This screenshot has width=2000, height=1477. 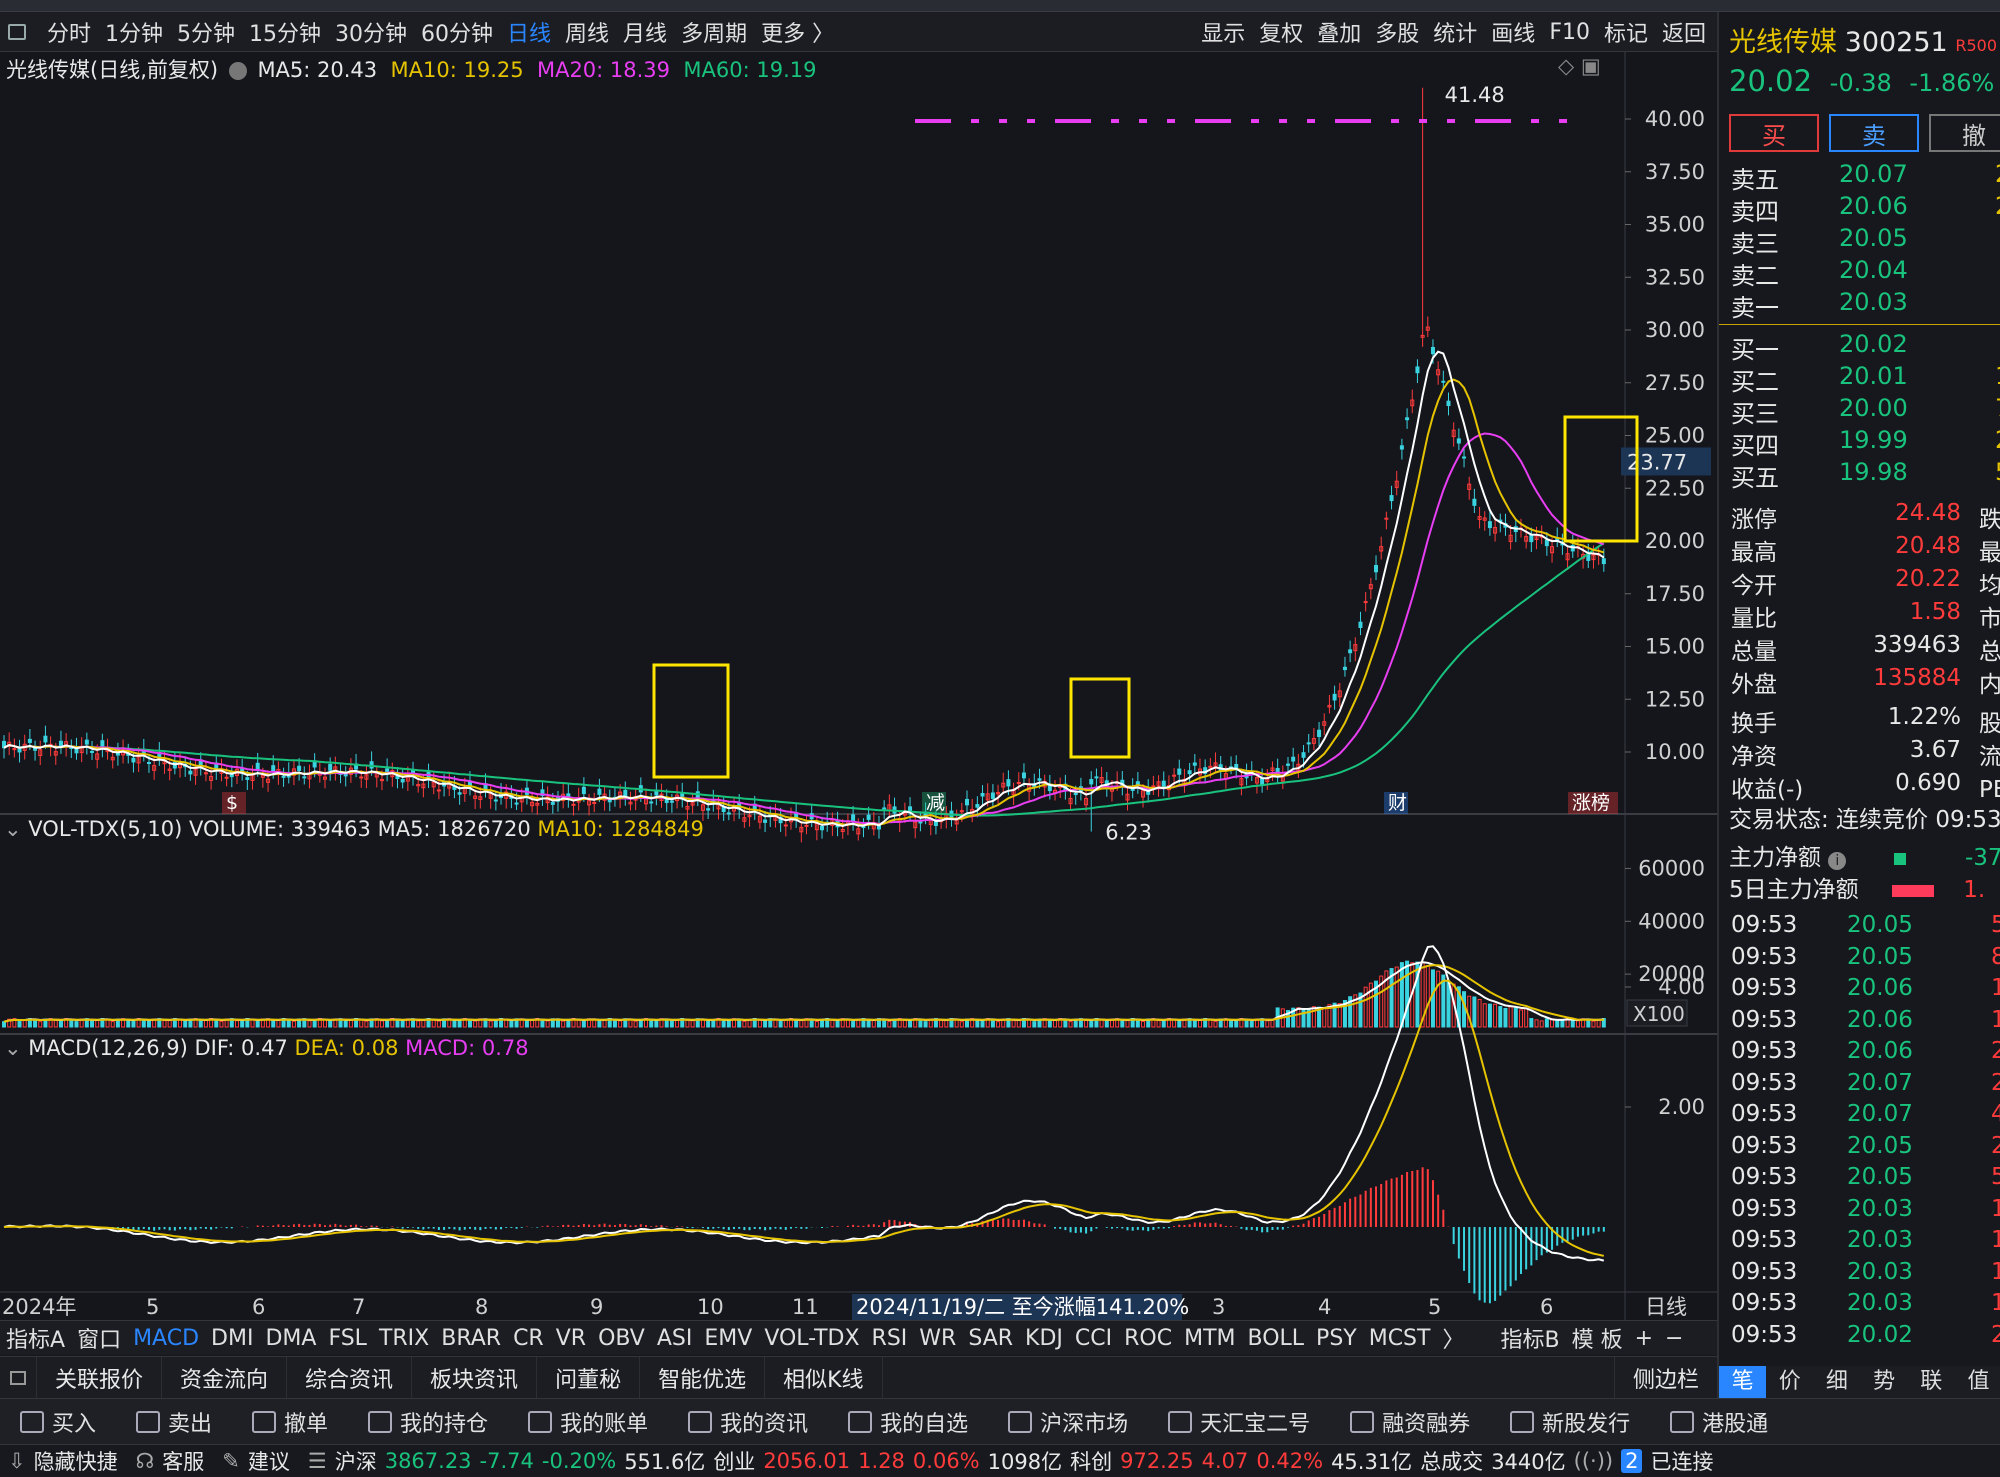 I want to click on bid-row: 买二 20.01 1, so click(x=1865, y=379).